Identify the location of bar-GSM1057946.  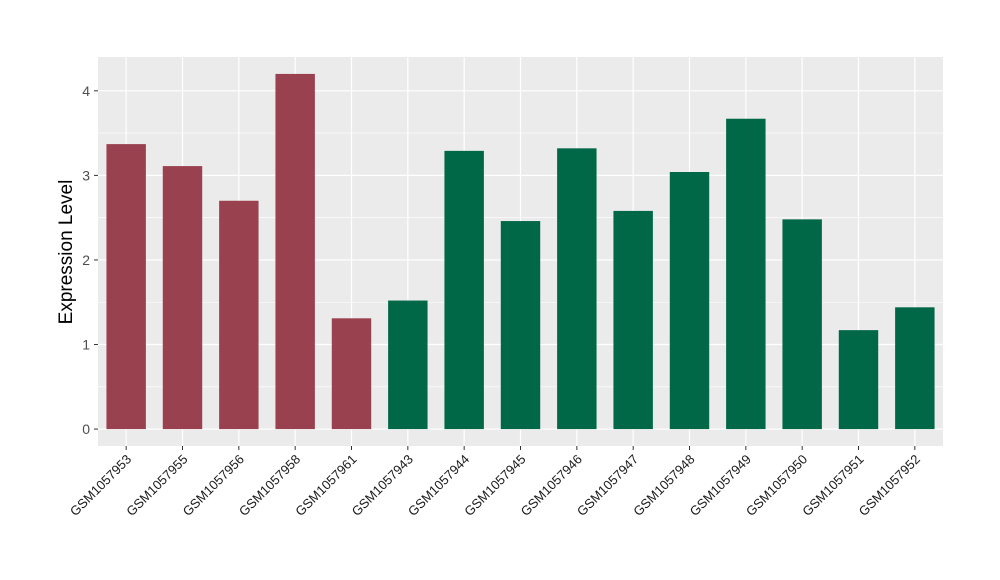
(577, 289).